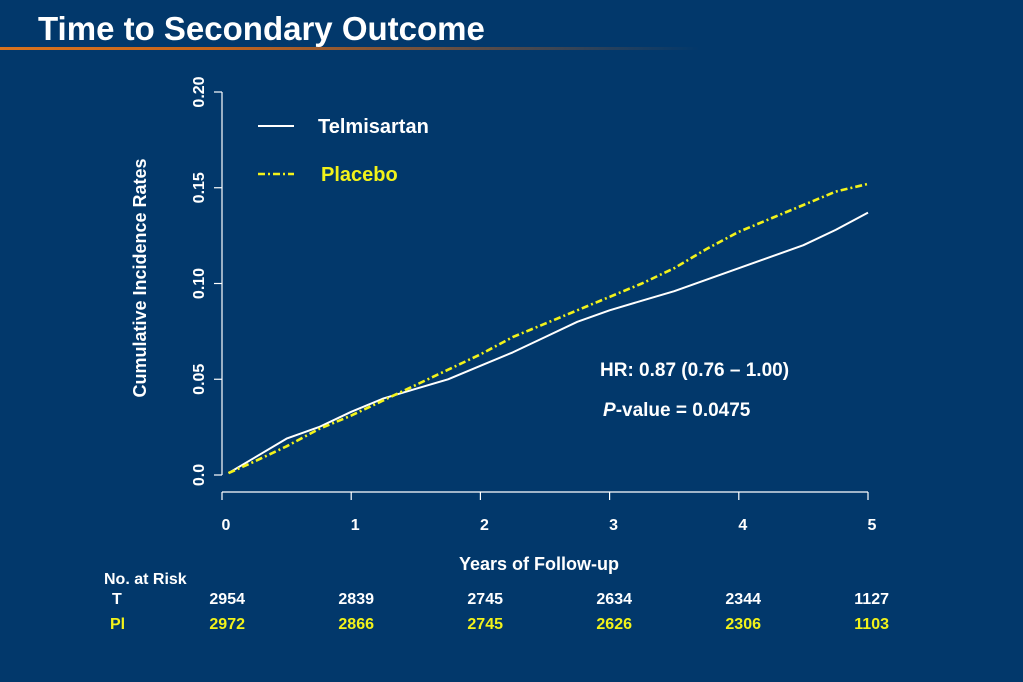 The width and height of the screenshot is (1023, 682). Describe the element at coordinates (261, 28) in the screenshot. I see `slide-title: Time to Secondary Outcome` at that location.